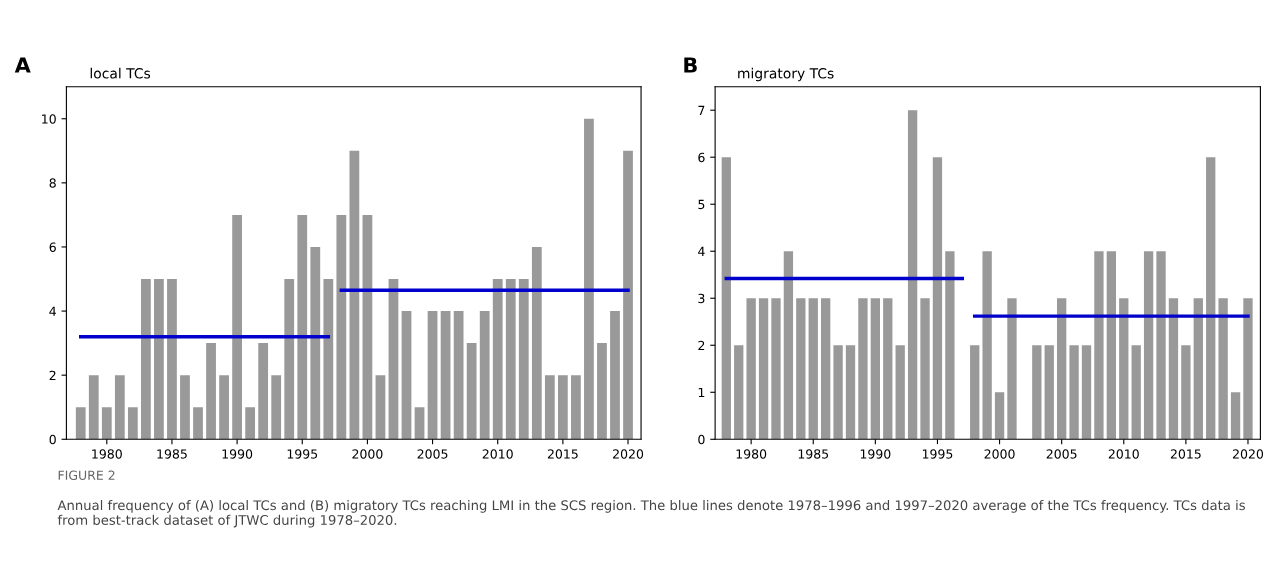 The image size is (1277, 578). Describe the element at coordinates (813, 454) in the screenshot. I see `x-tick-label: 1985` at that location.